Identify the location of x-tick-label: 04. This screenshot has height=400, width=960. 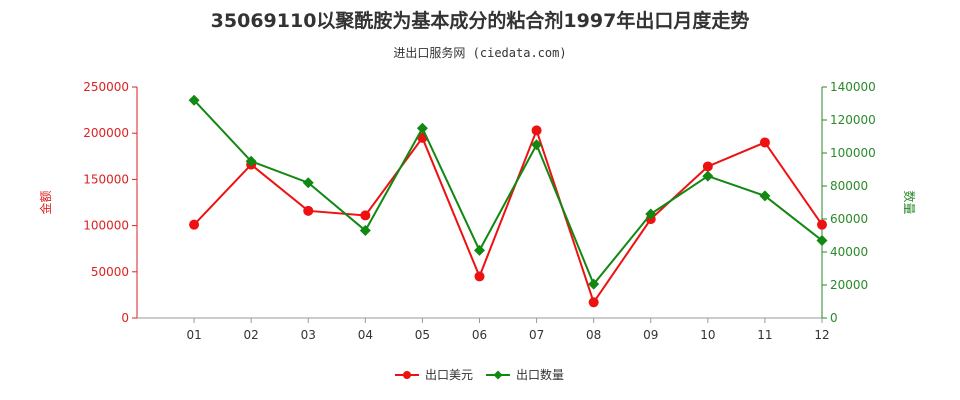
(365, 335).